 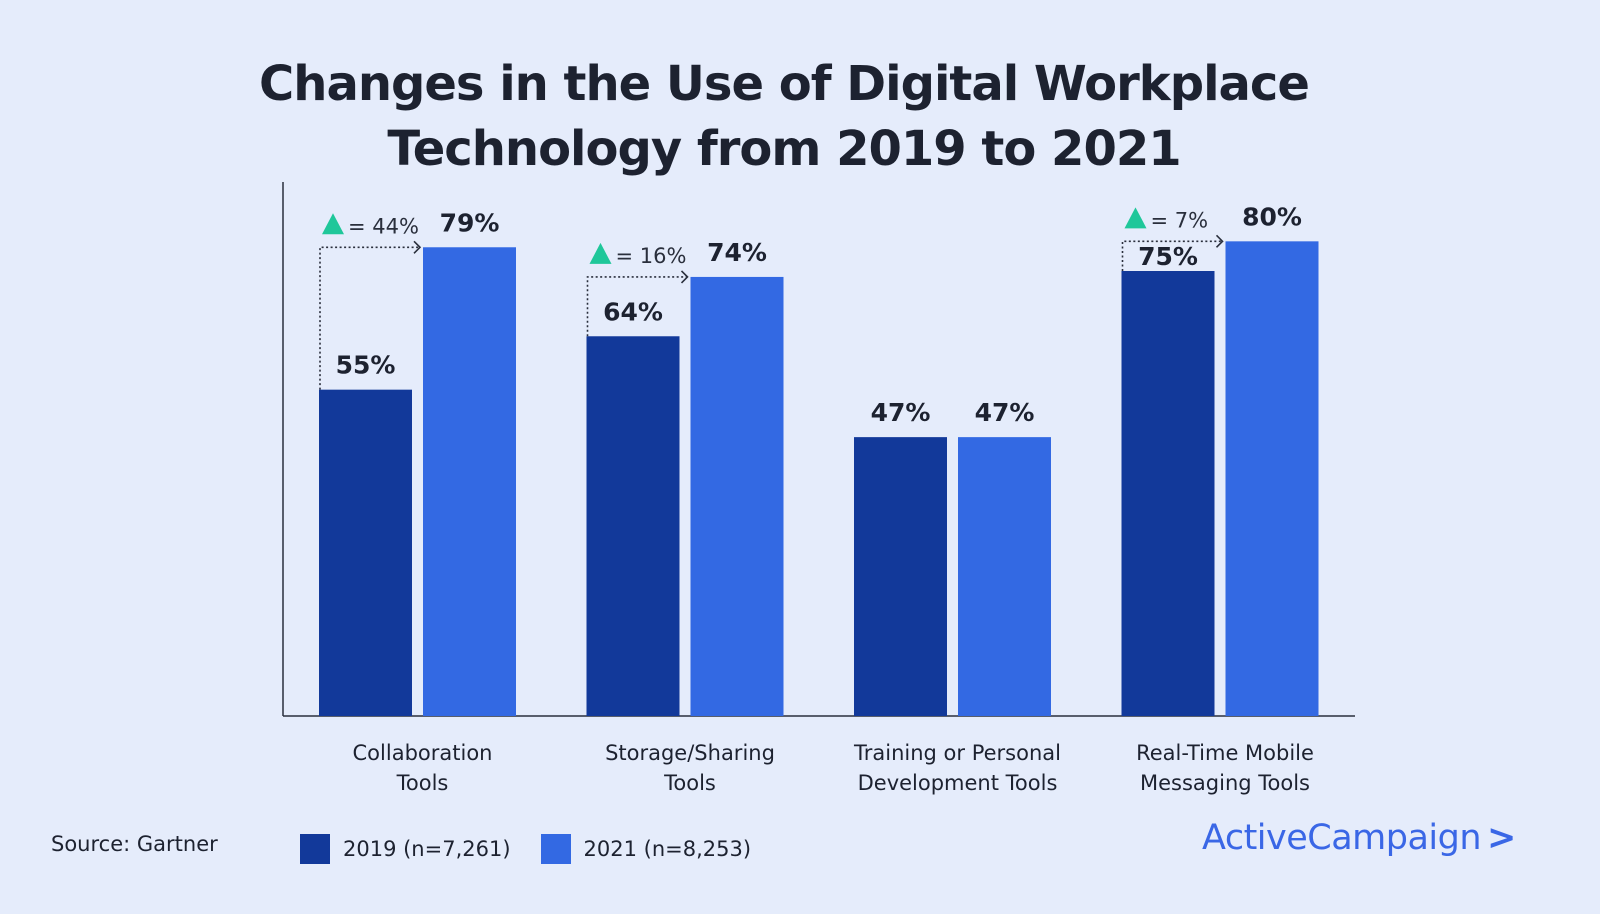 I want to click on x-tick-label: Messaging Tools, so click(x=1225, y=783).